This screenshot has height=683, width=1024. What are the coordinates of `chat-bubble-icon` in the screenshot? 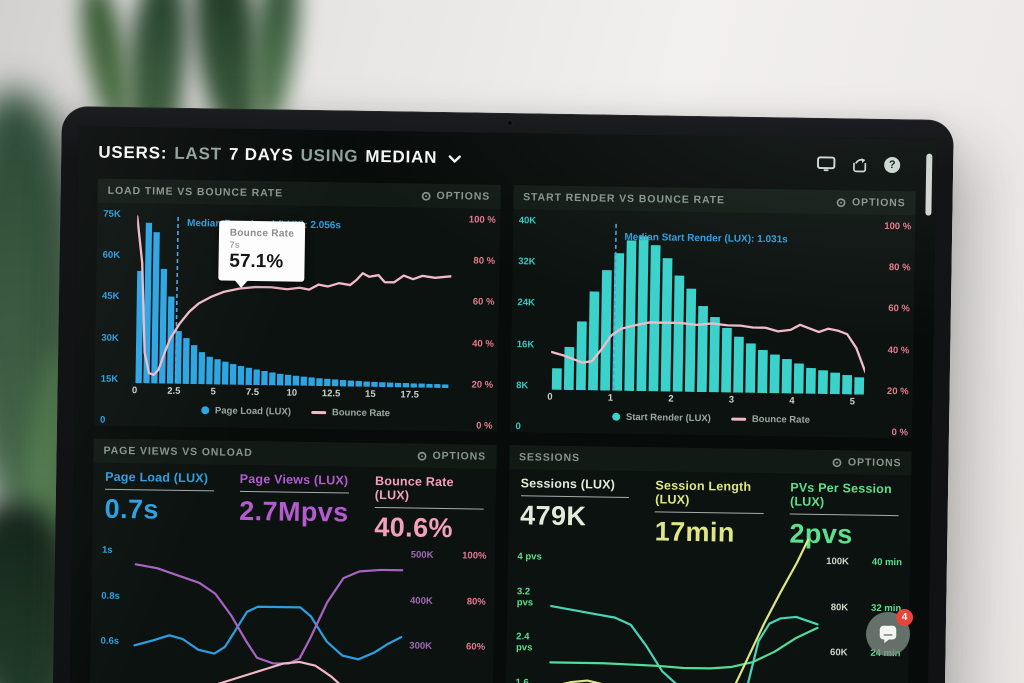 It's located at (888, 634).